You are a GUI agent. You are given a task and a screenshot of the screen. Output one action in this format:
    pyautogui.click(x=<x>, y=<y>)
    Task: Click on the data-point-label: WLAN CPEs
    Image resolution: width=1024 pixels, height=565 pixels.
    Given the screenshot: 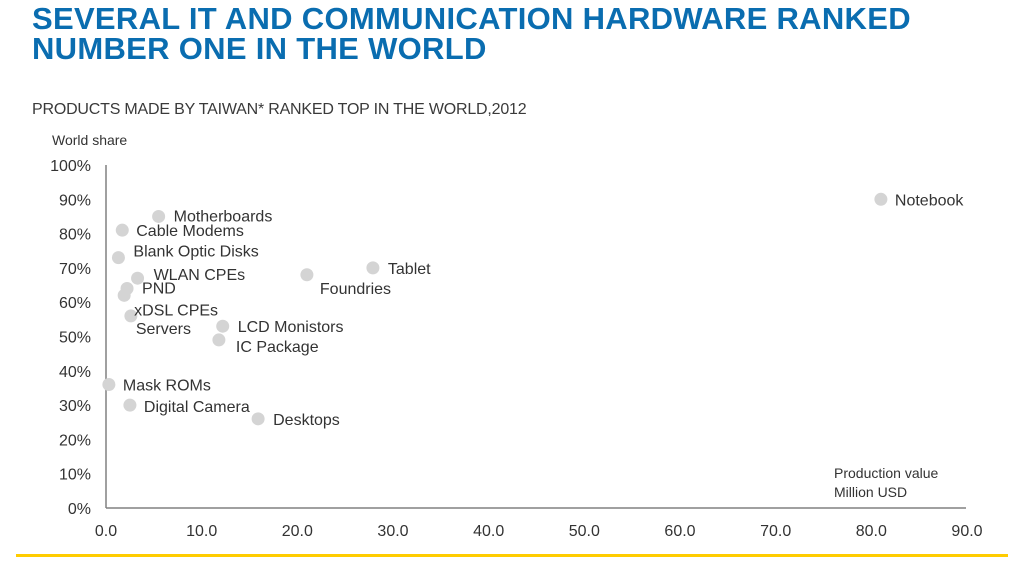 What is the action you would take?
    pyautogui.click(x=200, y=275)
    